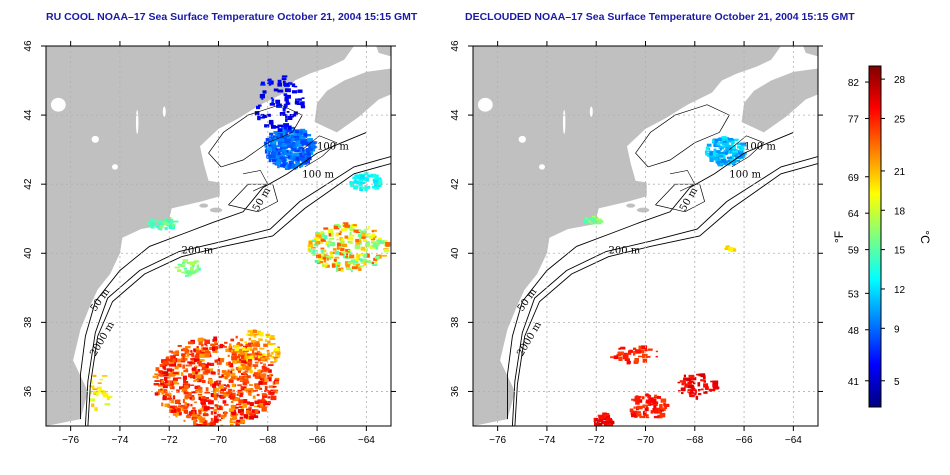  What do you see at coordinates (485, 104) in the screenshot?
I see `lake` at bounding box center [485, 104].